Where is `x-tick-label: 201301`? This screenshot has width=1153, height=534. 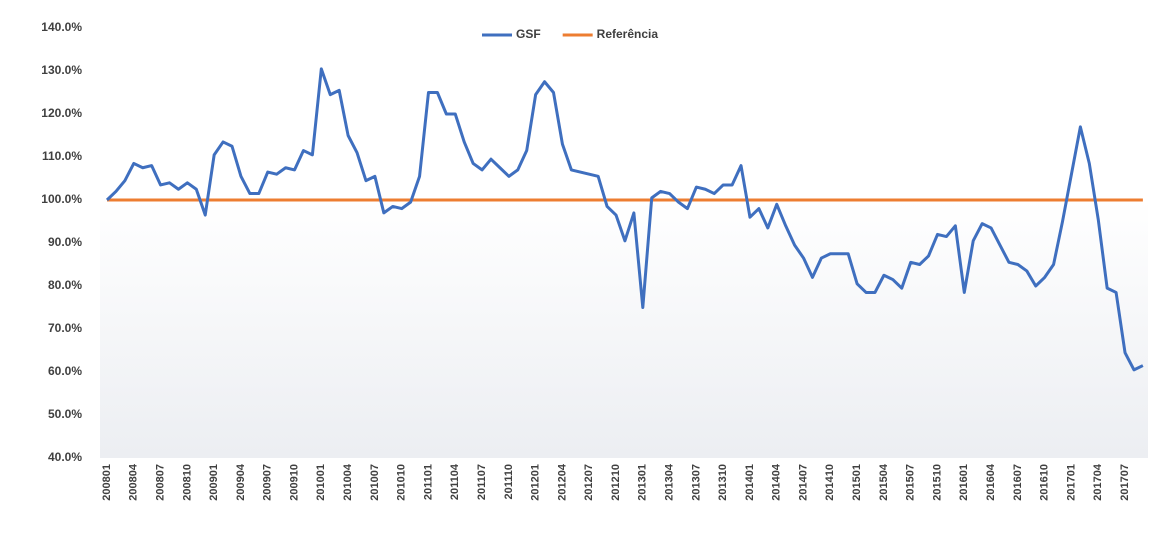
x-tick-label: 201301 is located at coordinates (643, 482).